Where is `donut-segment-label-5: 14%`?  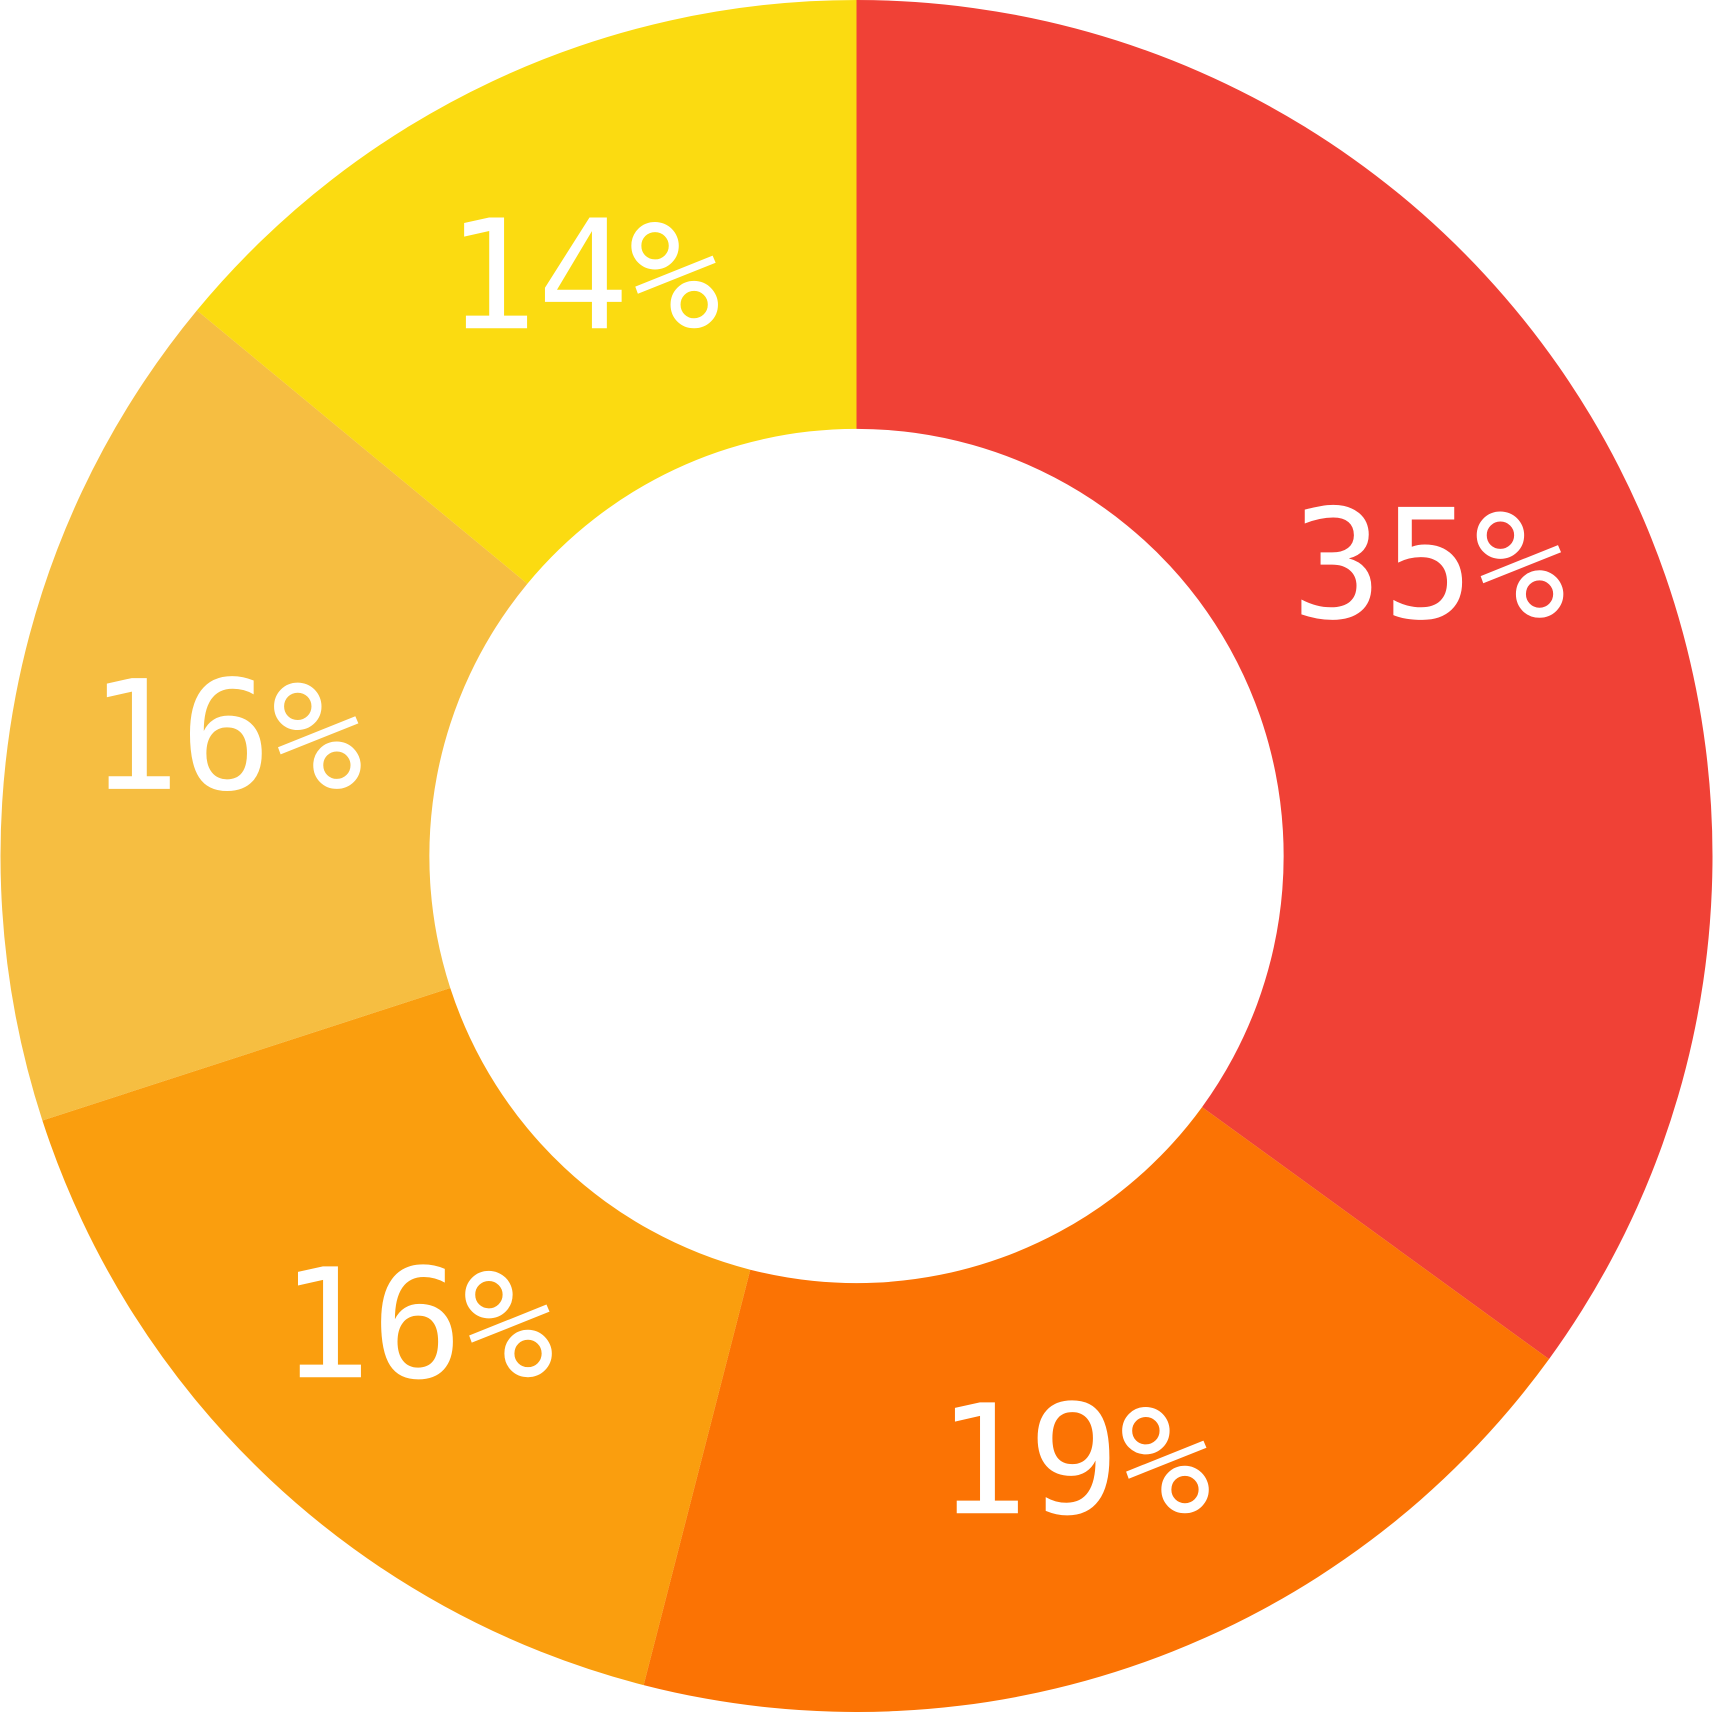
donut-segment-label-5: 14% is located at coordinates (583, 275).